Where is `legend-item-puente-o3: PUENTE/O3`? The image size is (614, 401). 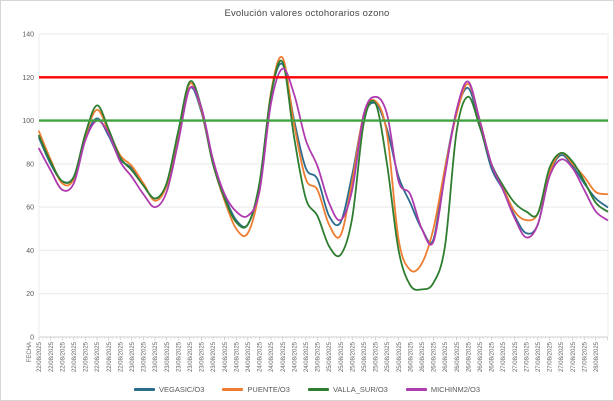 legend-item-puente-o3: PUENTE/O3 is located at coordinates (256, 389).